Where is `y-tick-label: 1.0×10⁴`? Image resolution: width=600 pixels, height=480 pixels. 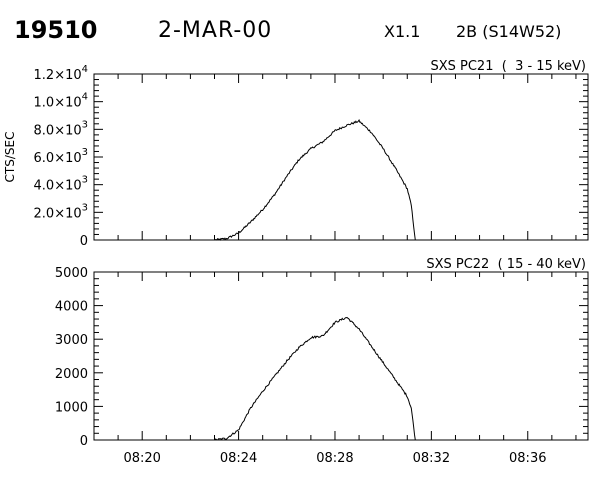
y-tick-label: 1.0×10⁴ is located at coordinates (61, 101).